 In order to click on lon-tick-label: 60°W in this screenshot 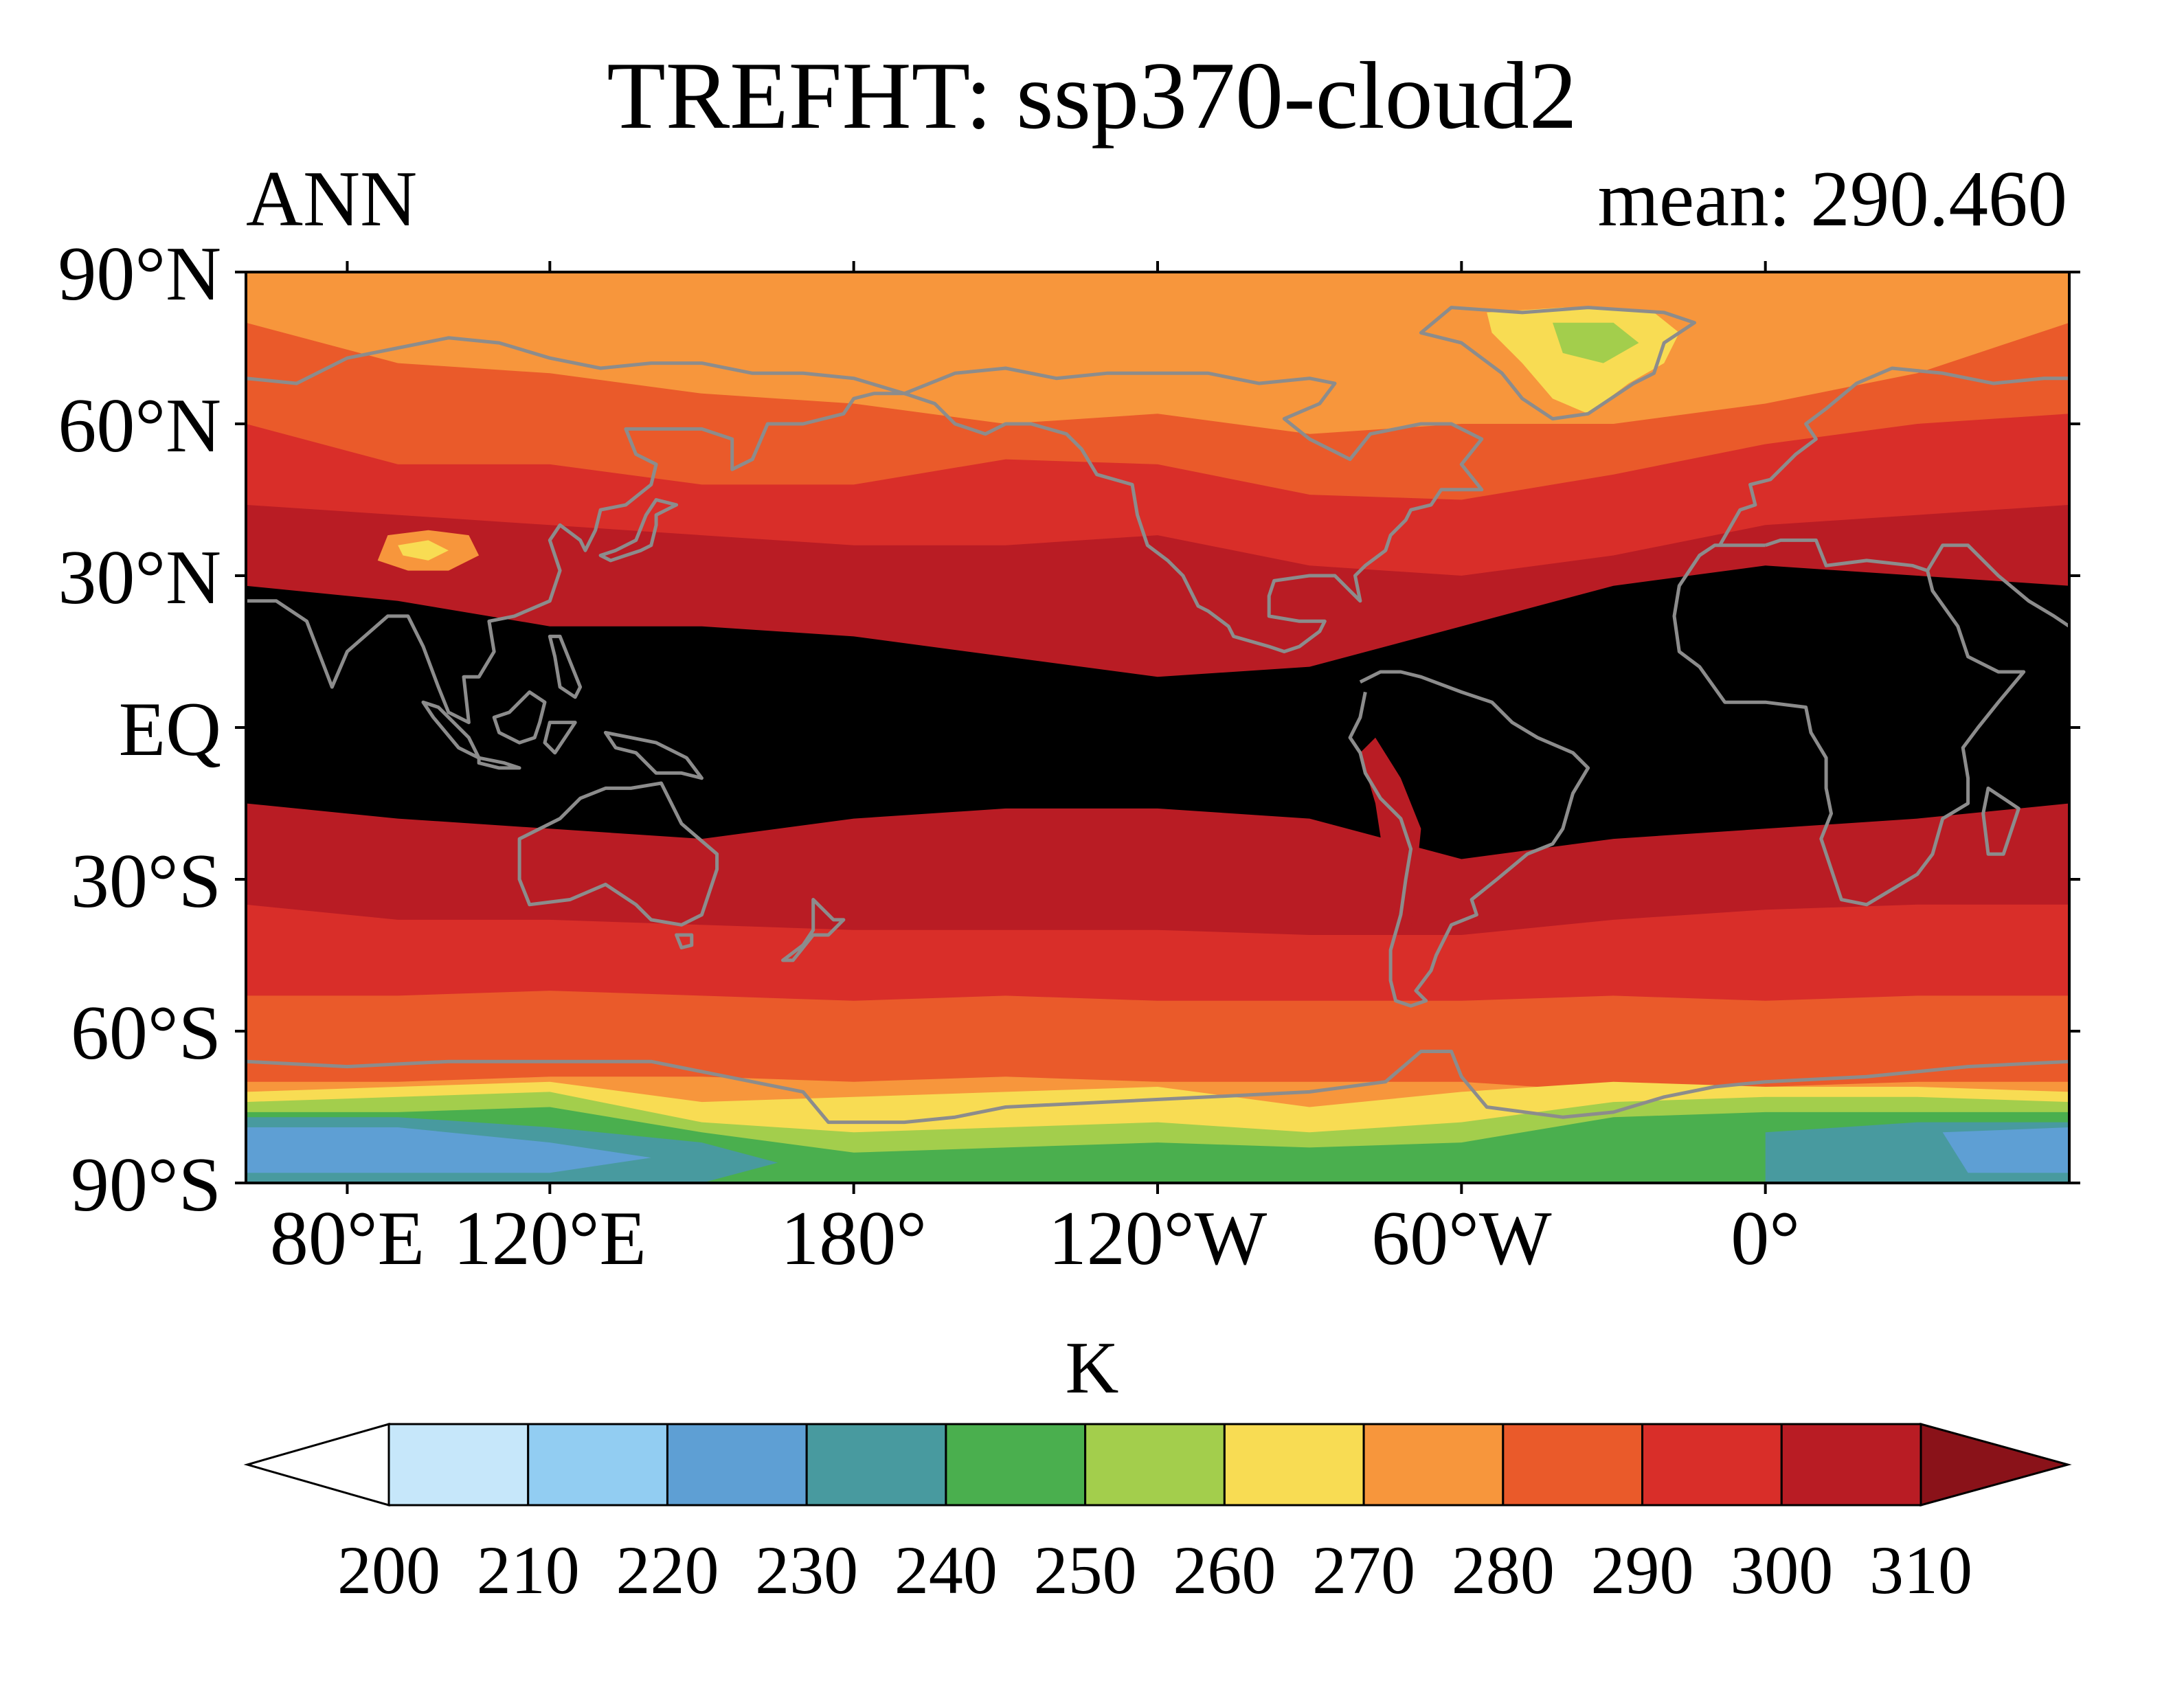, I will do `click(1461, 1238)`.